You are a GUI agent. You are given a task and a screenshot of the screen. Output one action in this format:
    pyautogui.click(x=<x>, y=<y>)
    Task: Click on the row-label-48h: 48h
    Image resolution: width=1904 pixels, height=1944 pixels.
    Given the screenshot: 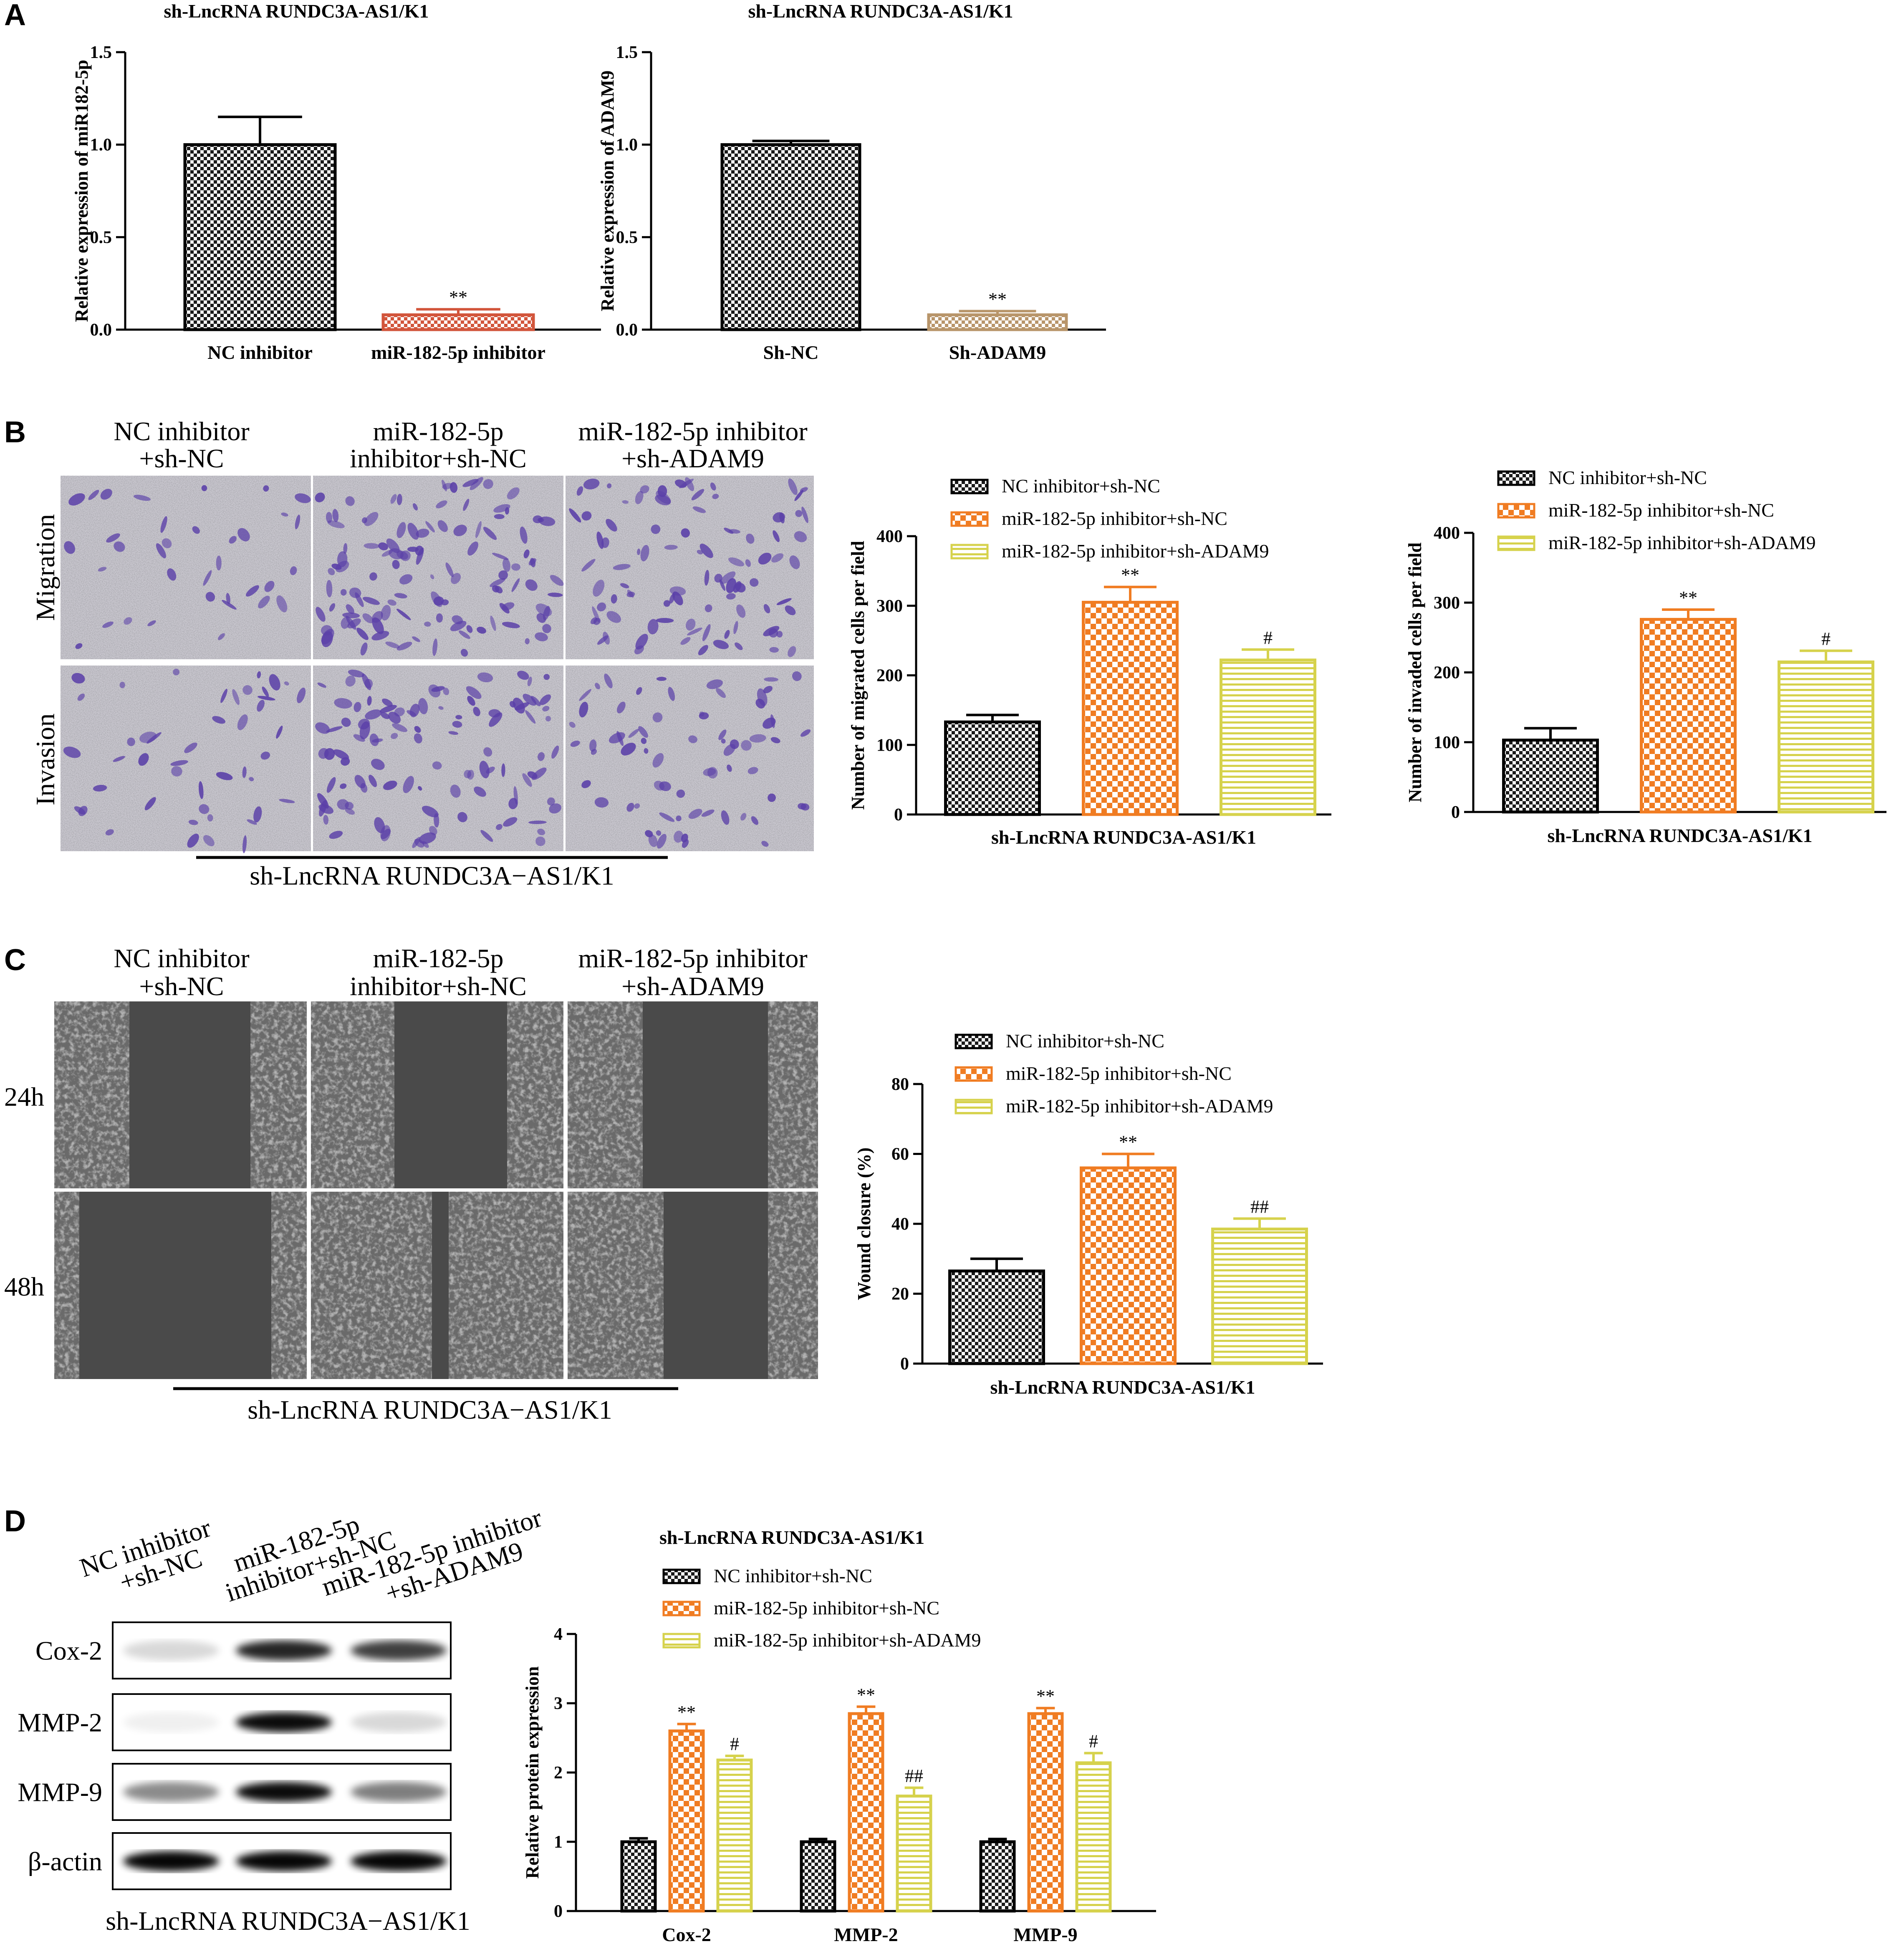 What is the action you would take?
    pyautogui.click(x=24, y=1286)
    